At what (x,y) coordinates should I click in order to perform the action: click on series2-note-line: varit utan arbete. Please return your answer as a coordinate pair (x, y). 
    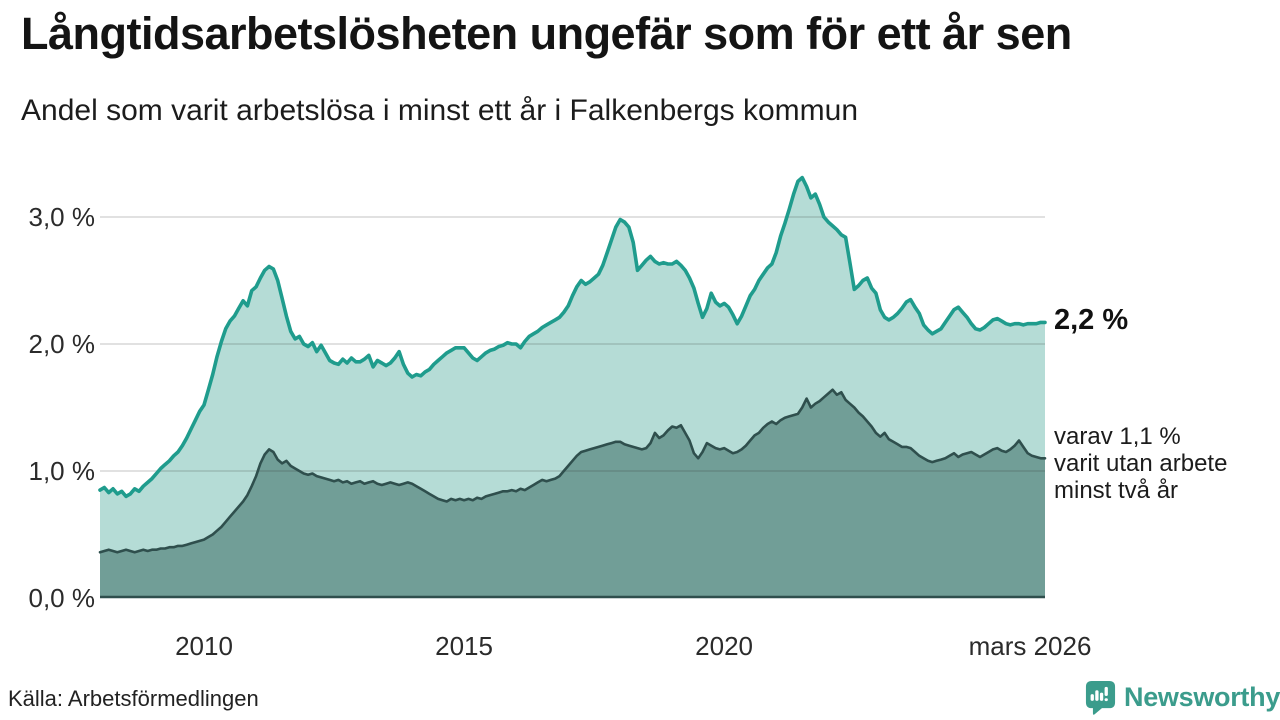
    Looking at the image, I should click on (1141, 463).